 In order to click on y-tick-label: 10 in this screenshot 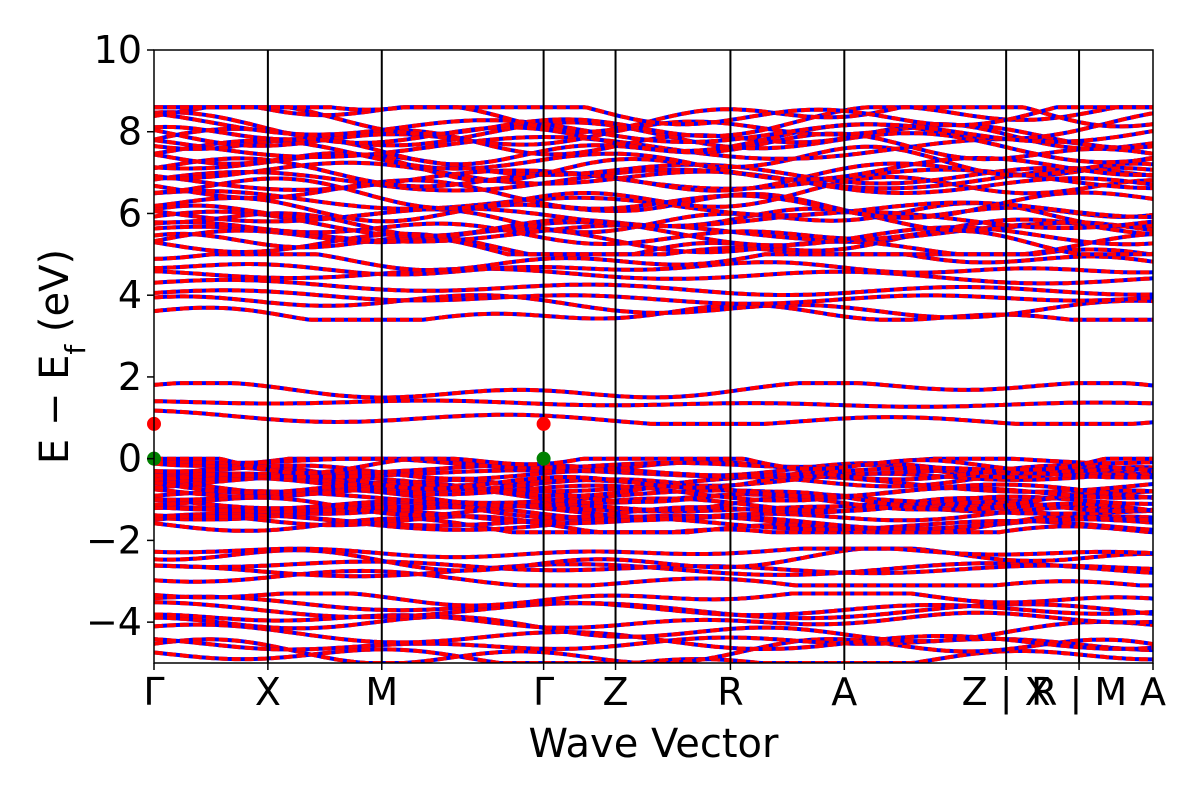, I will do `click(118, 50)`.